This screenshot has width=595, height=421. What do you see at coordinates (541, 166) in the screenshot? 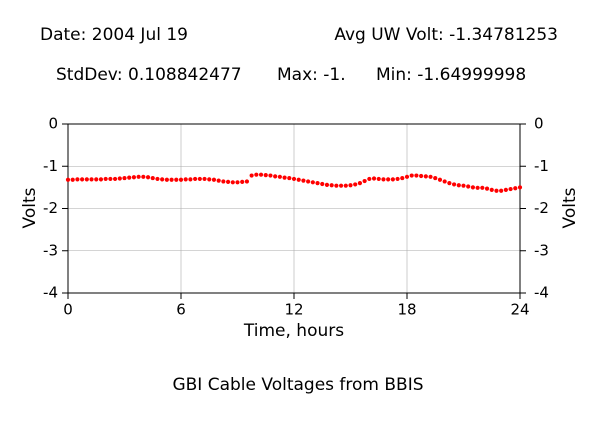
I see `y2-tick-label: -1` at bounding box center [541, 166].